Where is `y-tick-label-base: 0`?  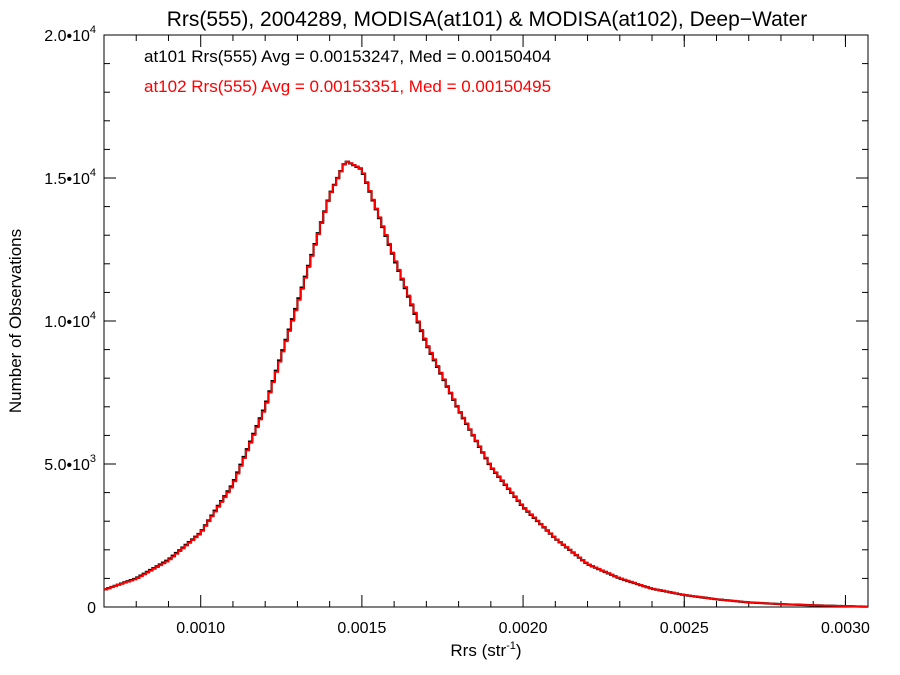 y-tick-label-base: 0 is located at coordinates (91, 608).